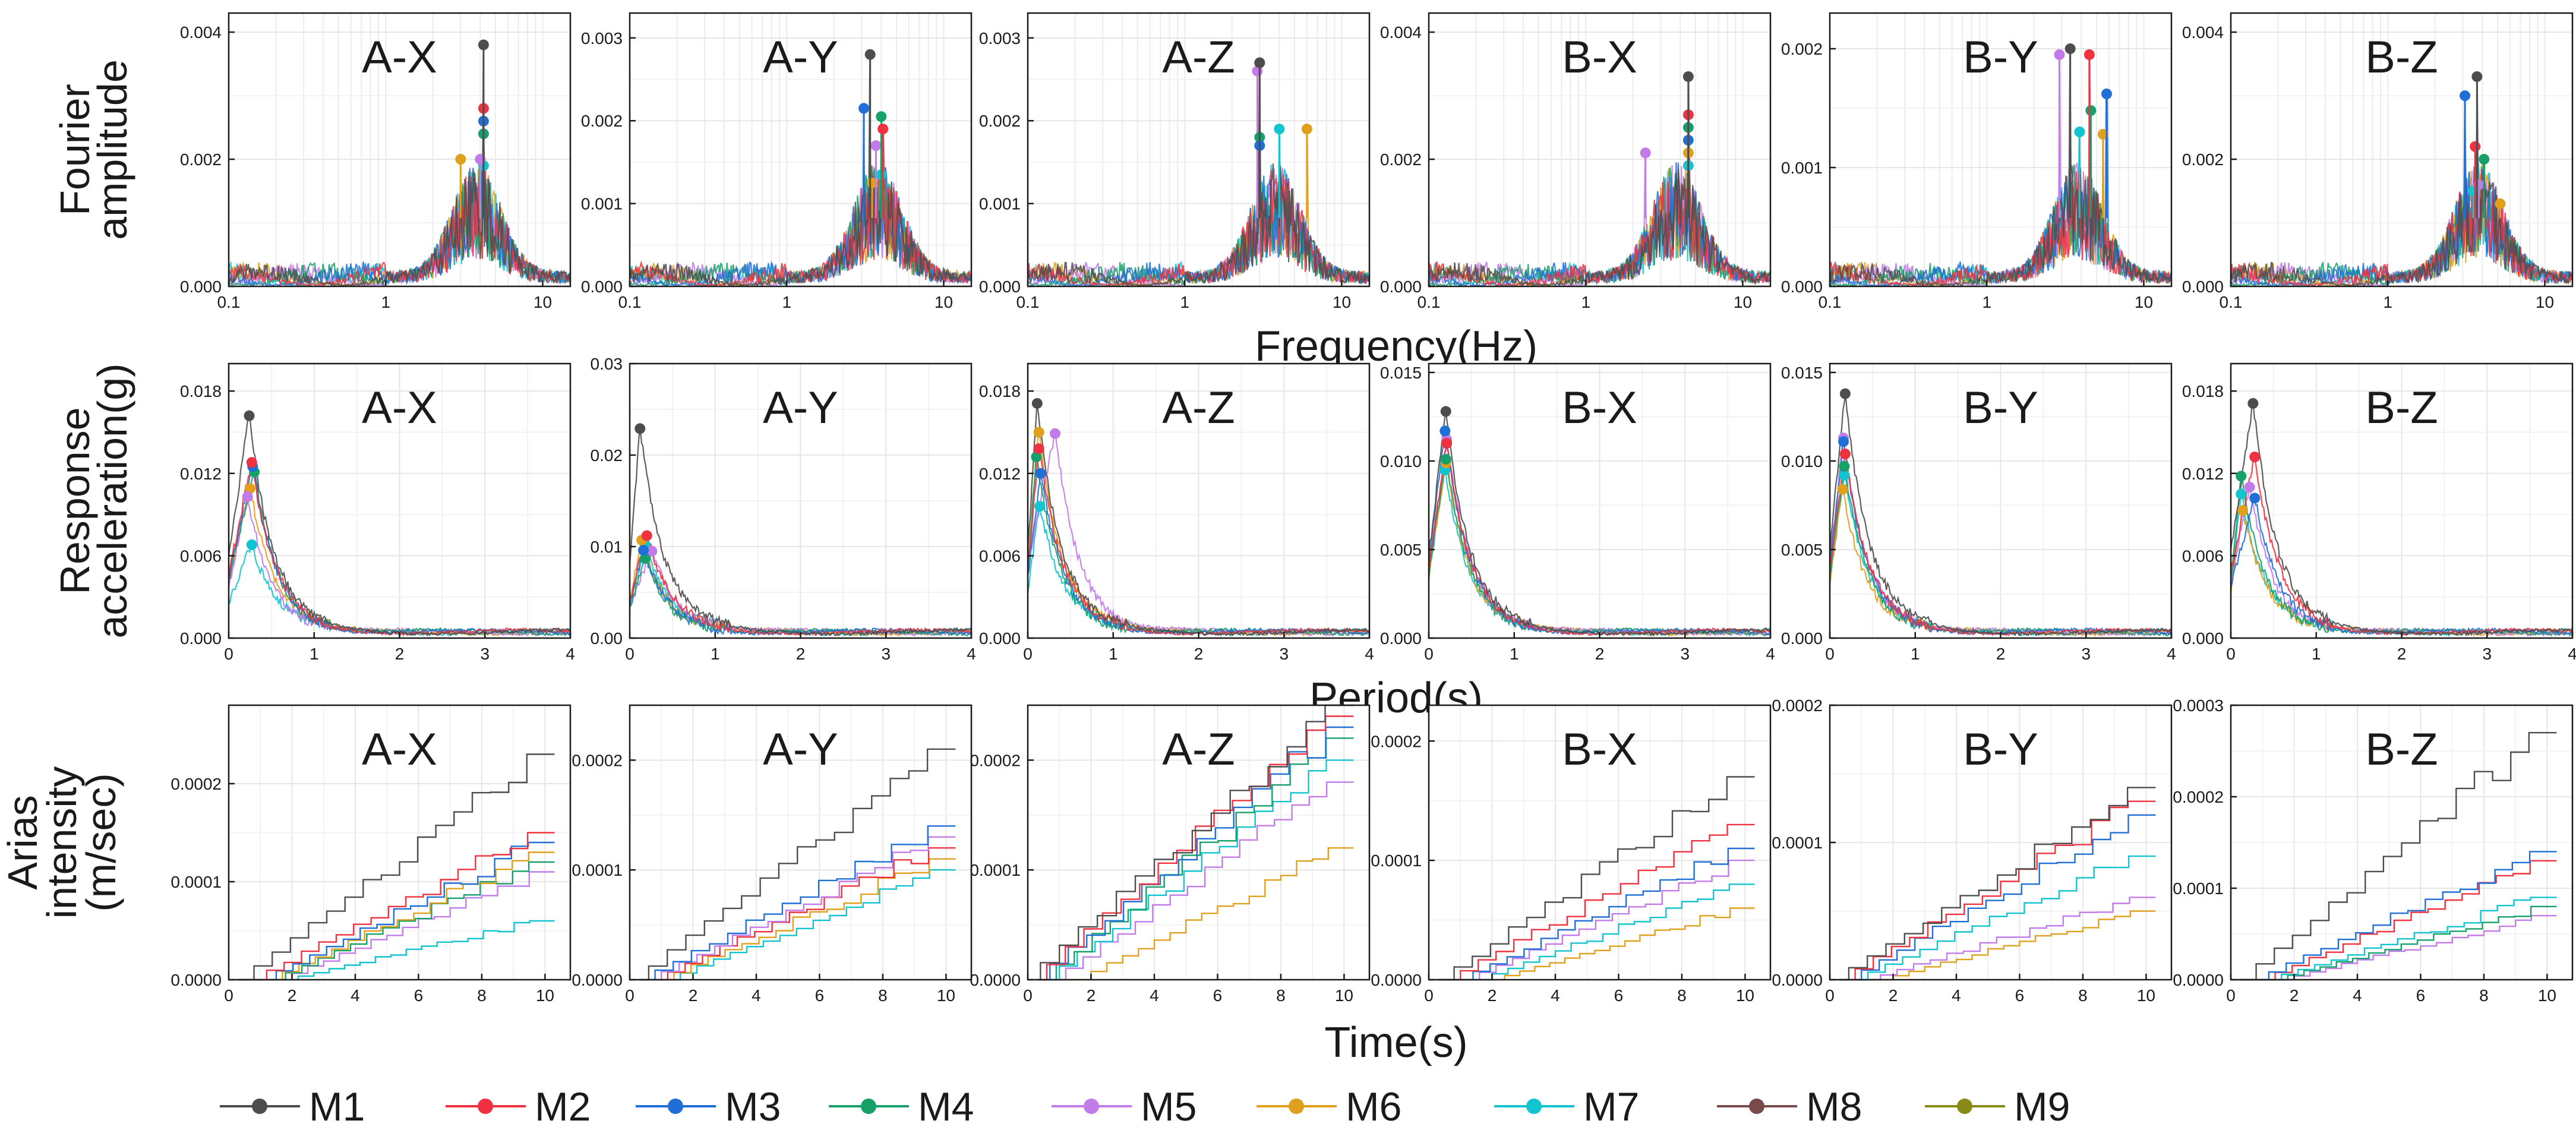 The image size is (2576, 1133). I want to click on y-tick-label: 0.015, so click(1802, 373).